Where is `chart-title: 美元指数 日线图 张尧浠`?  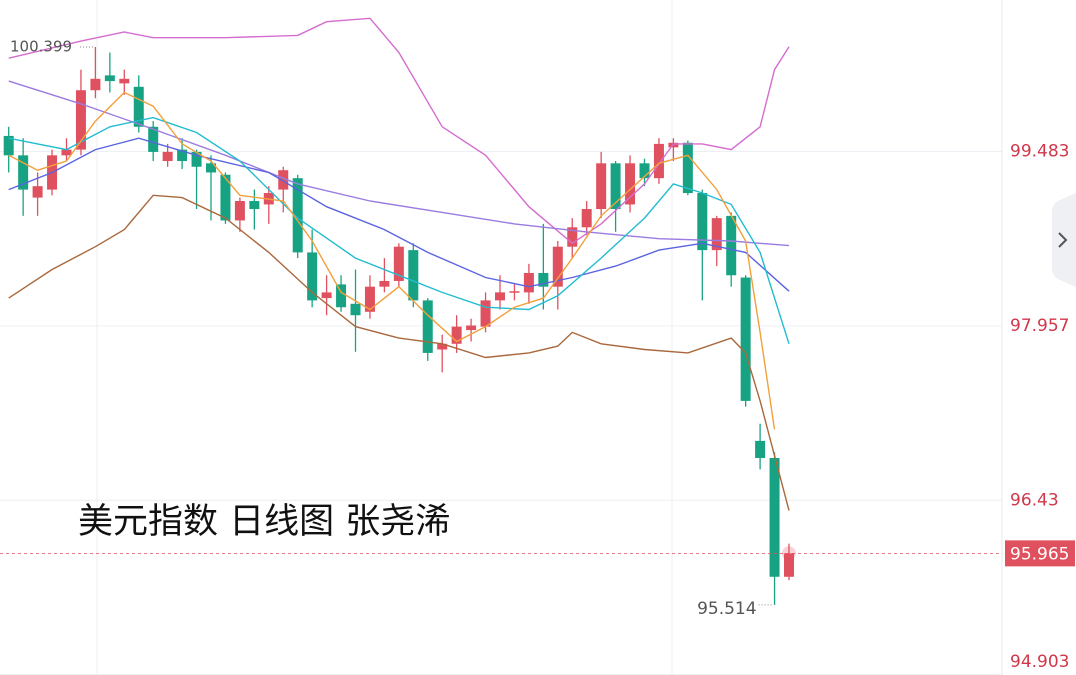
chart-title: 美元指数 日线图 张尧浠 is located at coordinates (264, 522).